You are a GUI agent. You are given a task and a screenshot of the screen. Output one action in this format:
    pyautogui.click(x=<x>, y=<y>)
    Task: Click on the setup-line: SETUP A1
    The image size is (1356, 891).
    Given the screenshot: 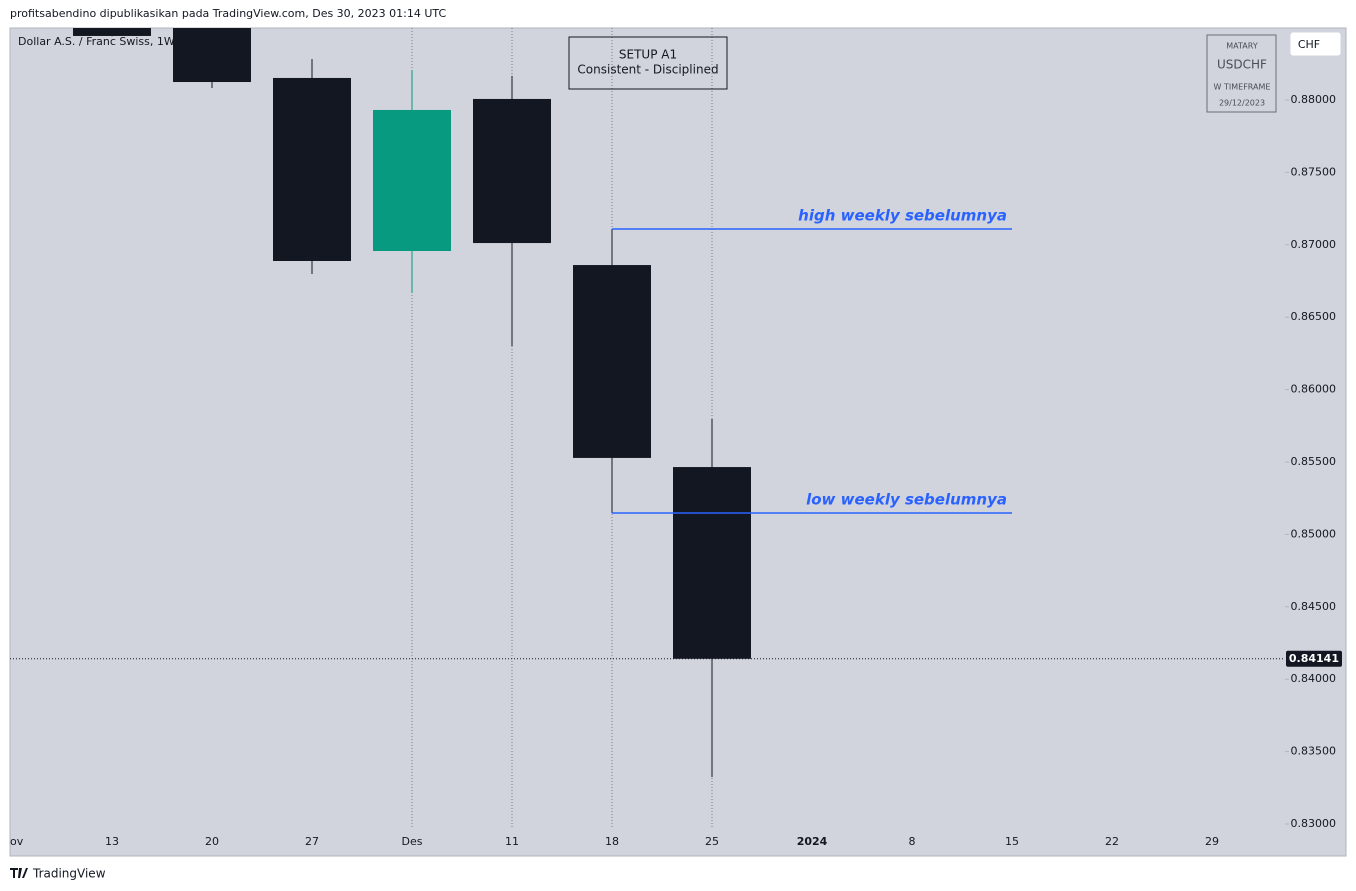 What is the action you would take?
    pyautogui.click(x=648, y=55)
    